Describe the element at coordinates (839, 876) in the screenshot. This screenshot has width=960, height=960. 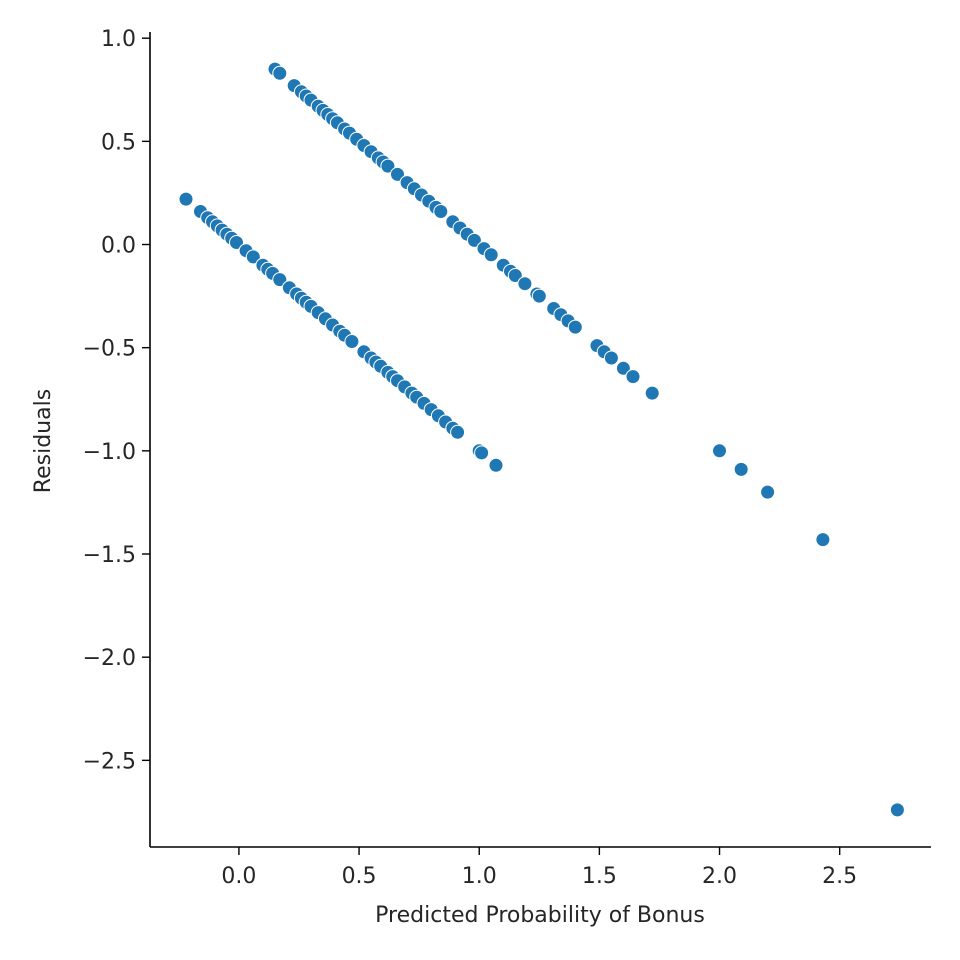
I see `x-tick-label: 2.5` at that location.